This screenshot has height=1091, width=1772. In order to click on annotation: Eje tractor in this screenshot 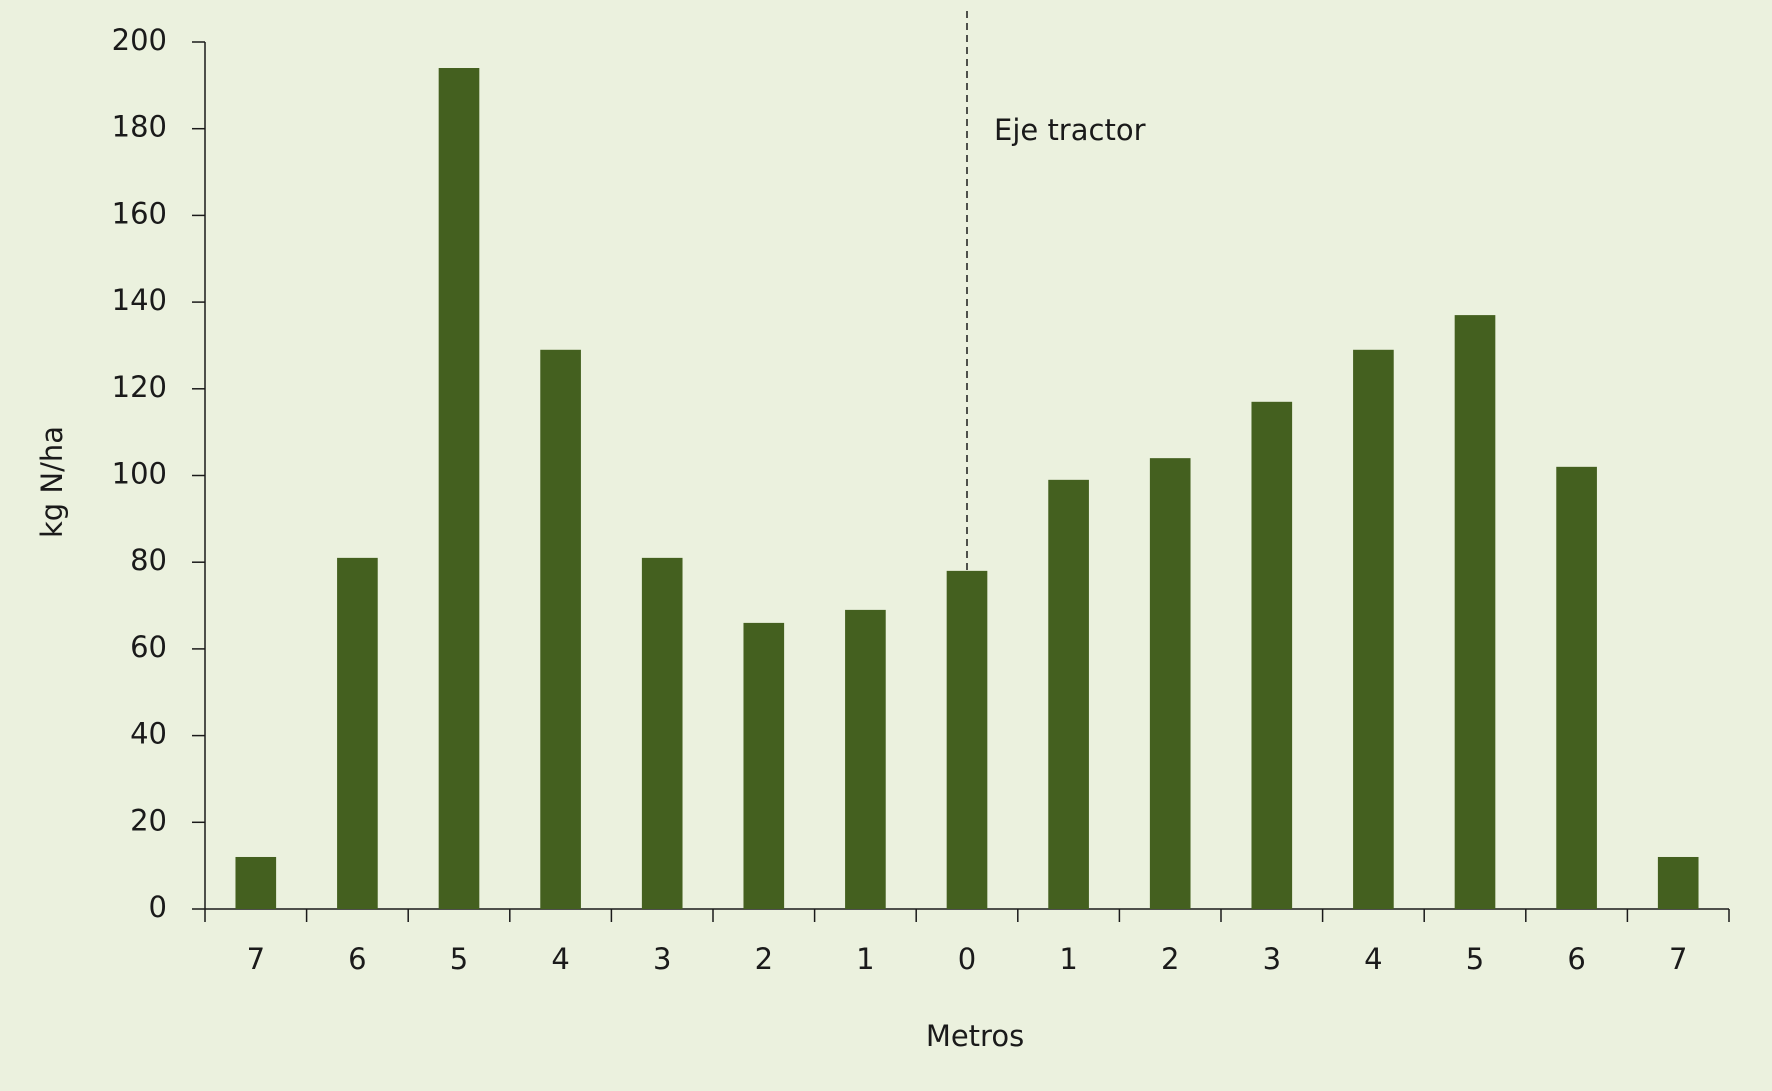, I will do `click(1070, 130)`.